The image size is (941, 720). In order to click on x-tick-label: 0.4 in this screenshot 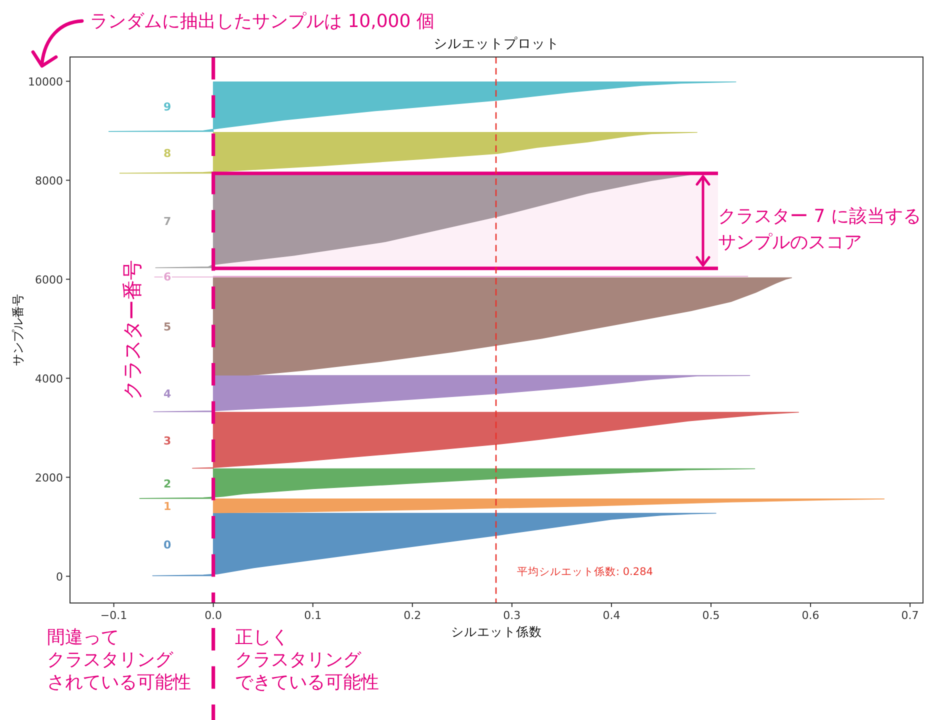, I will do `click(611, 615)`.